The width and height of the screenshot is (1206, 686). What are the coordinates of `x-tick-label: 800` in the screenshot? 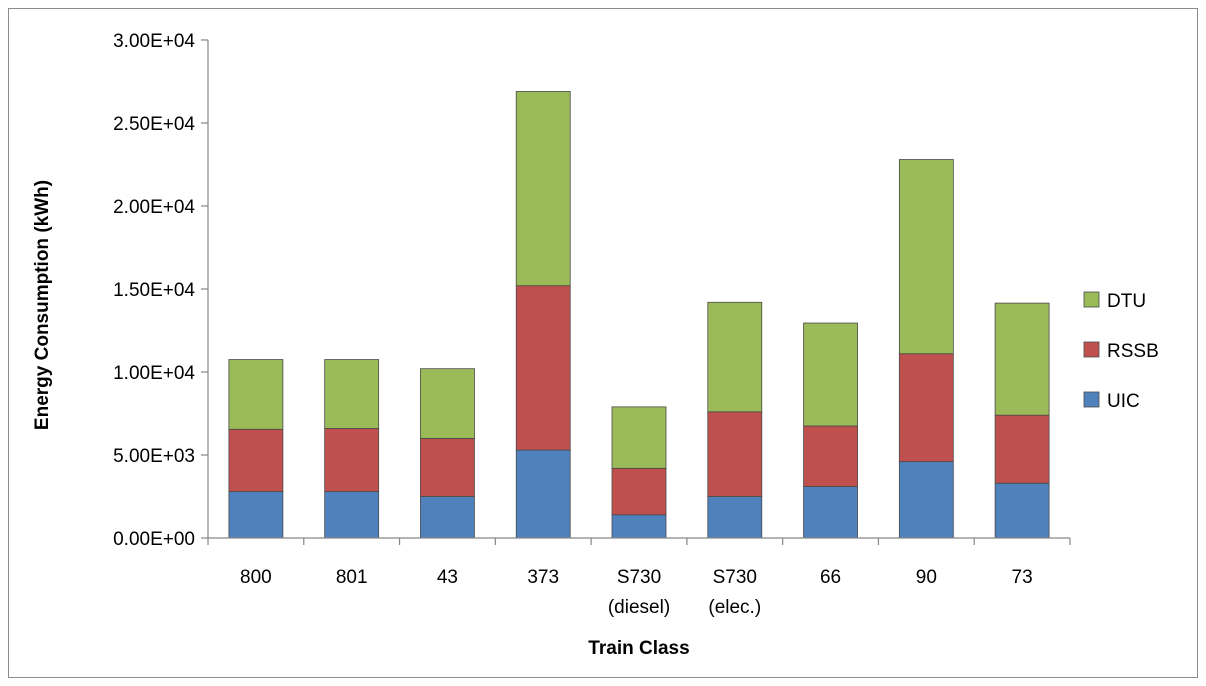 It's located at (256, 577).